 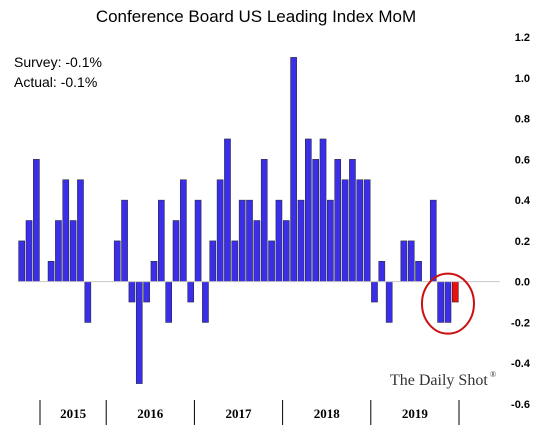 What do you see at coordinates (150, 413) in the screenshot?
I see `x-tick-label: 2016` at bounding box center [150, 413].